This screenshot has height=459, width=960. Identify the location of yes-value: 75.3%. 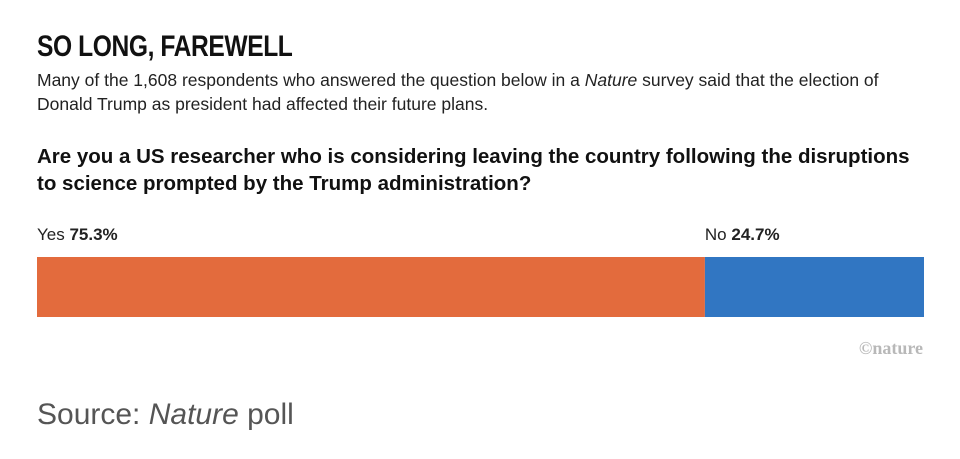
(93, 234).